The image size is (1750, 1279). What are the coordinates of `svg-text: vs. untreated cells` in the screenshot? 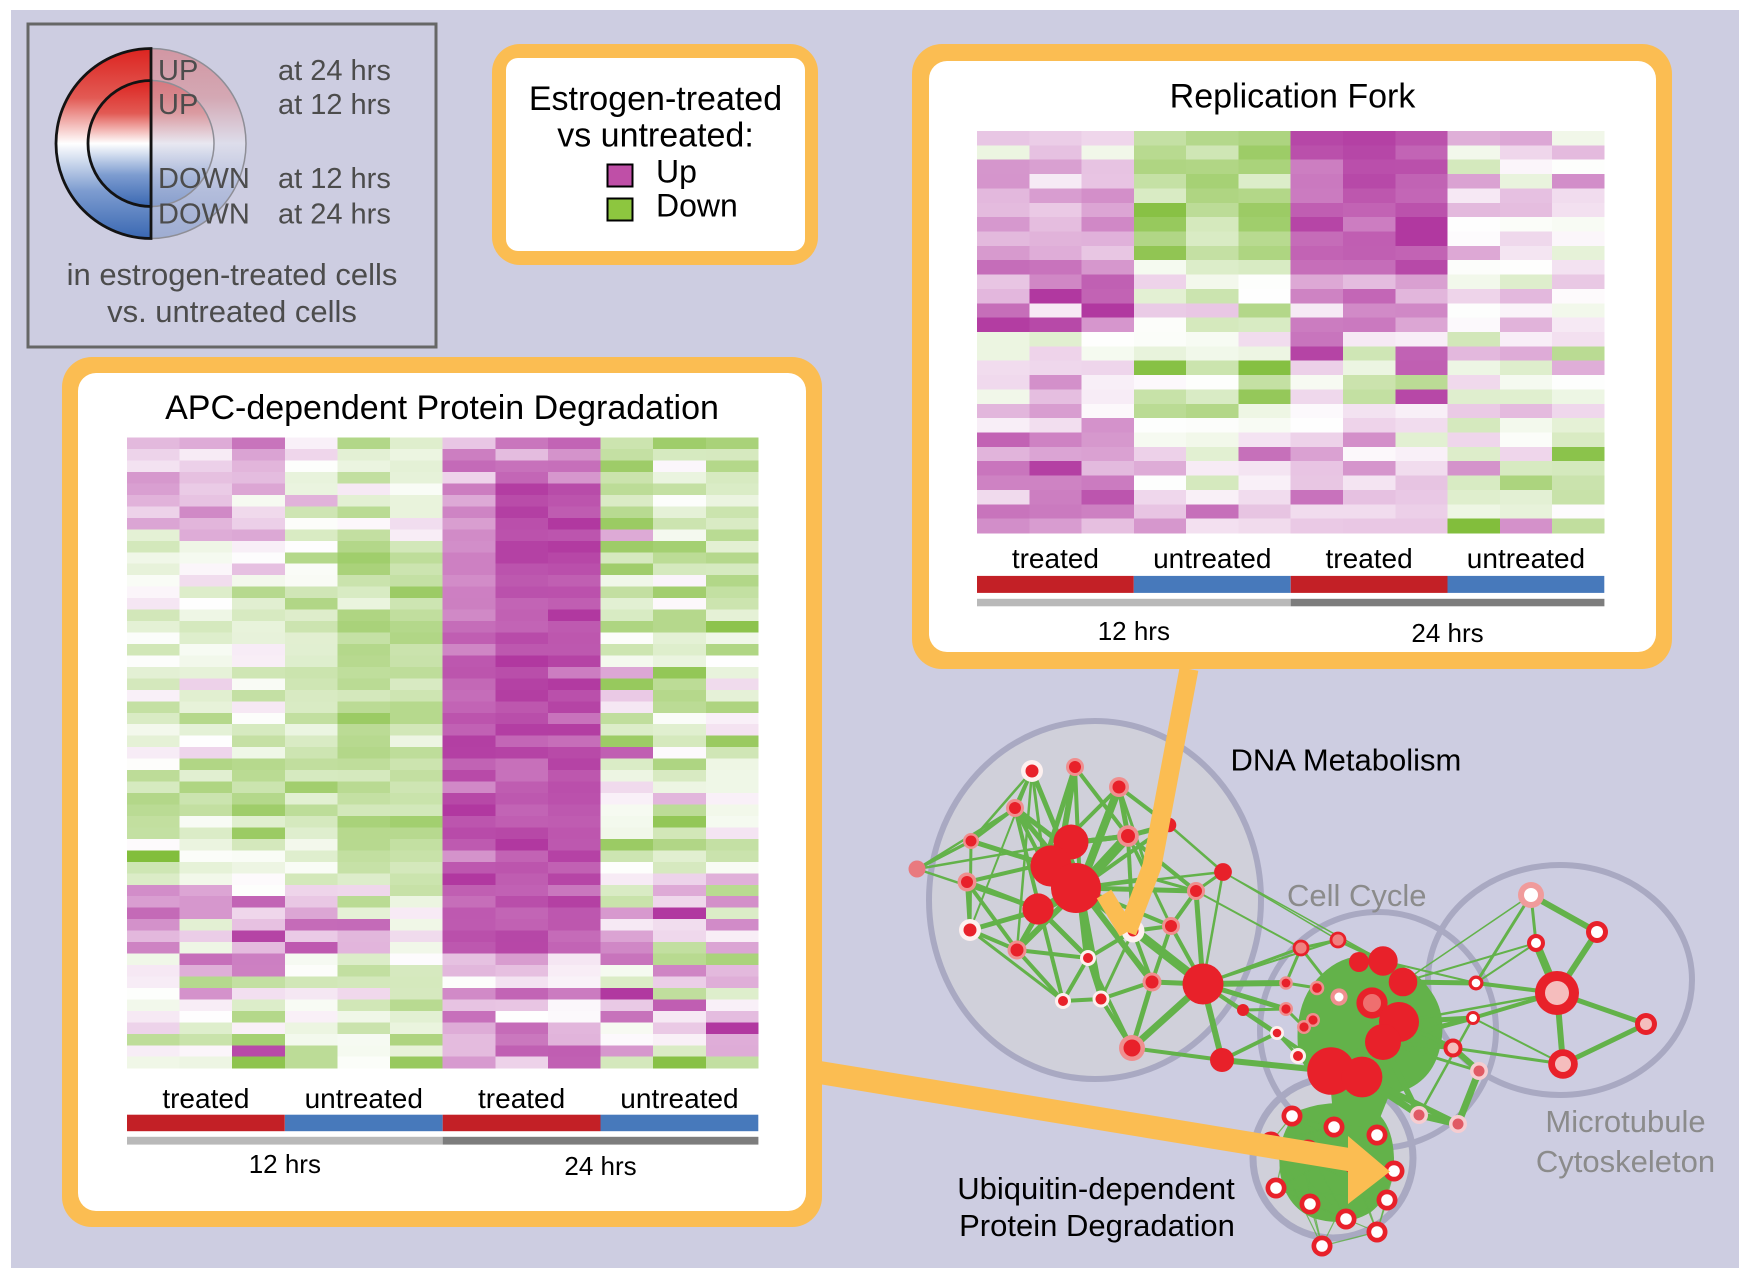 It's located at (232, 311).